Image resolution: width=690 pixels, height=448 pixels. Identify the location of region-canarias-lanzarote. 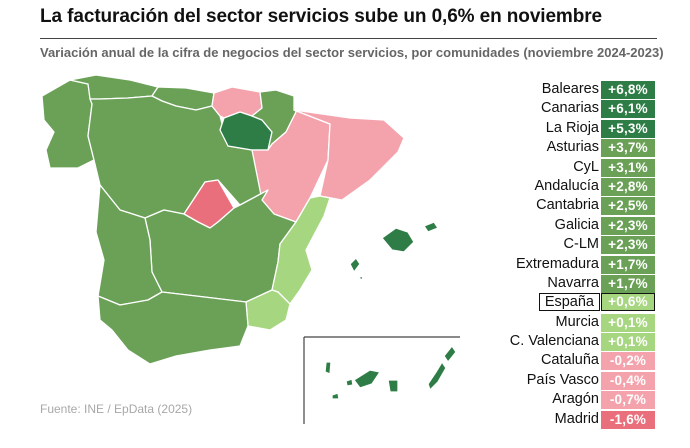
(450, 354).